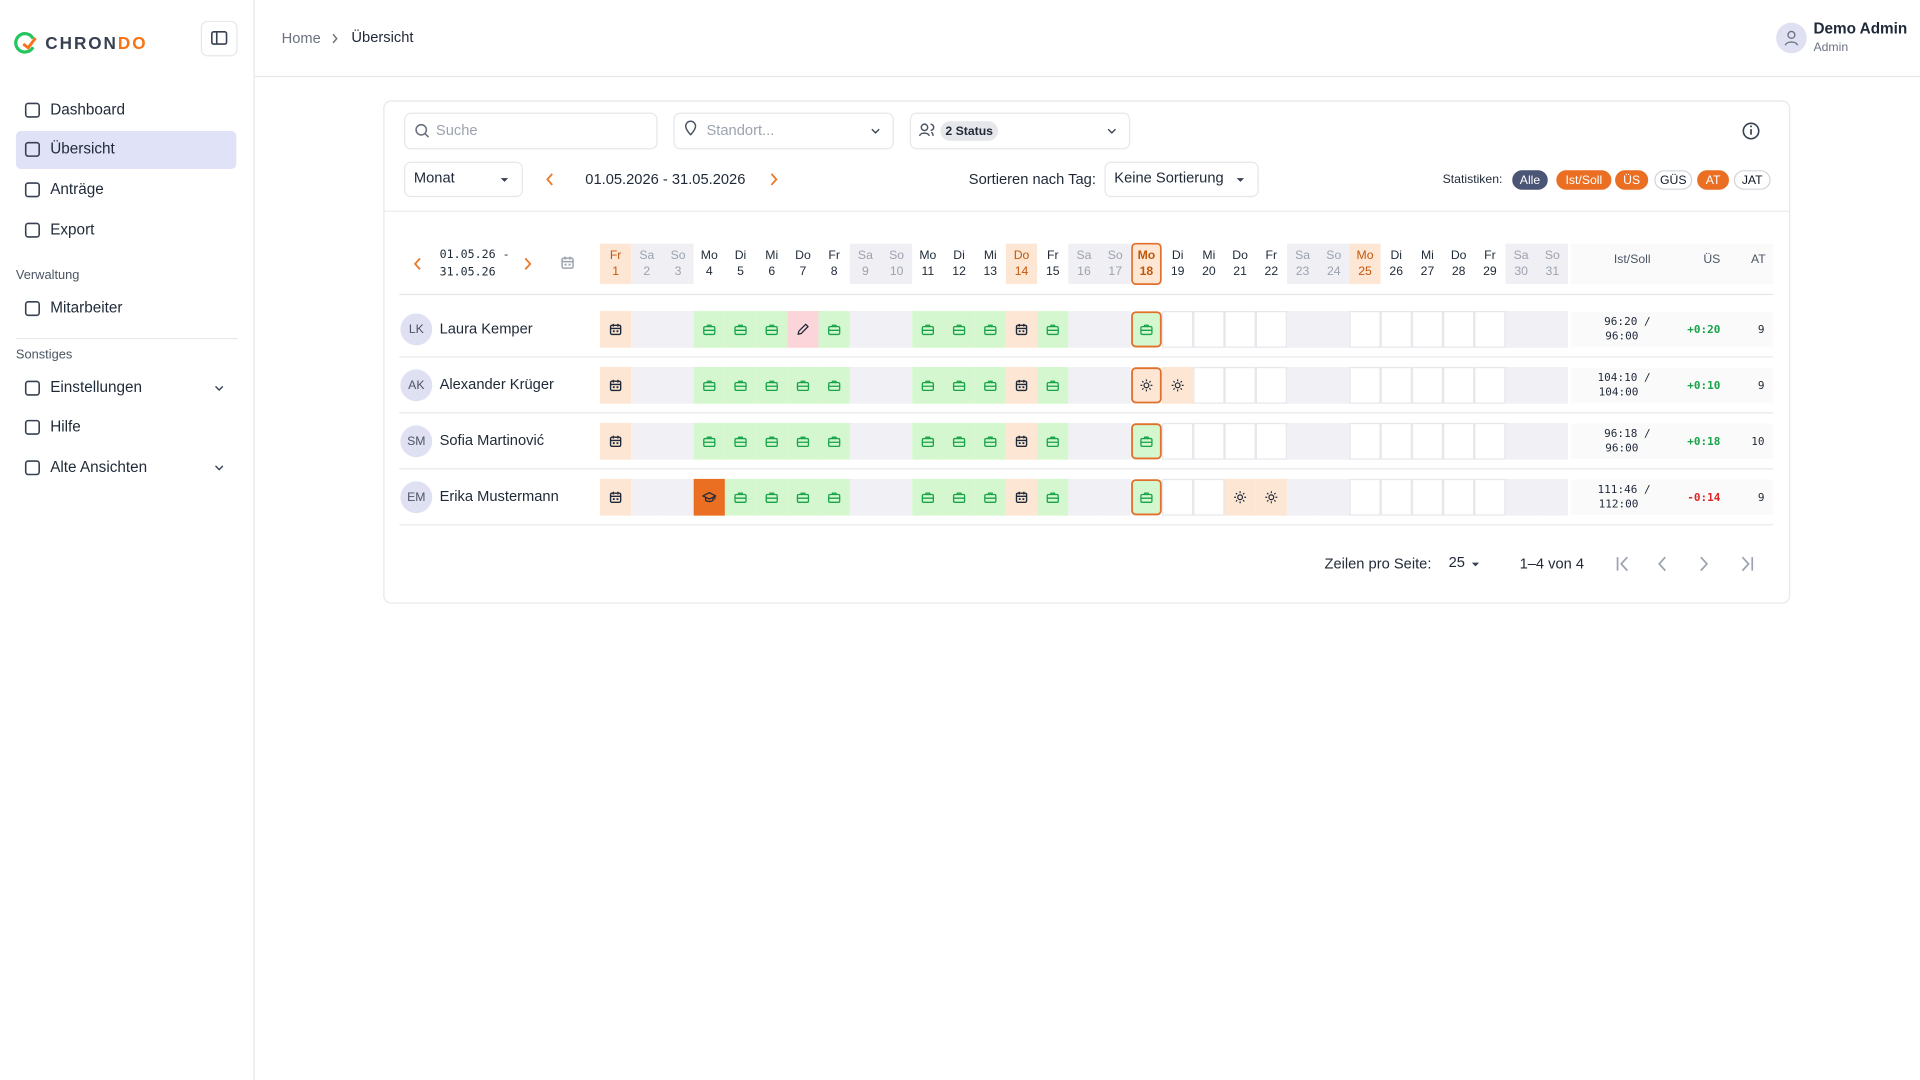 The width and height of the screenshot is (1920, 1080). What do you see at coordinates (528, 263) in the screenshot?
I see `next-range` at bounding box center [528, 263].